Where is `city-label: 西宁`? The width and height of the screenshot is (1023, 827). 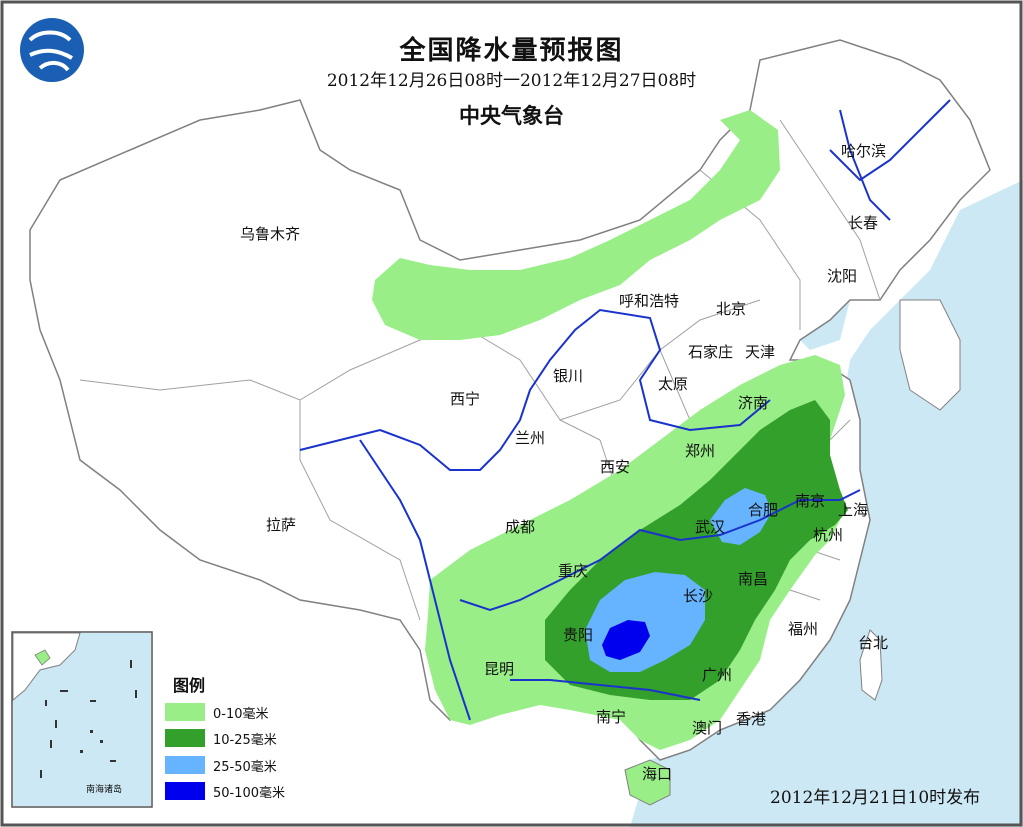
city-label: 西宁 is located at coordinates (465, 399).